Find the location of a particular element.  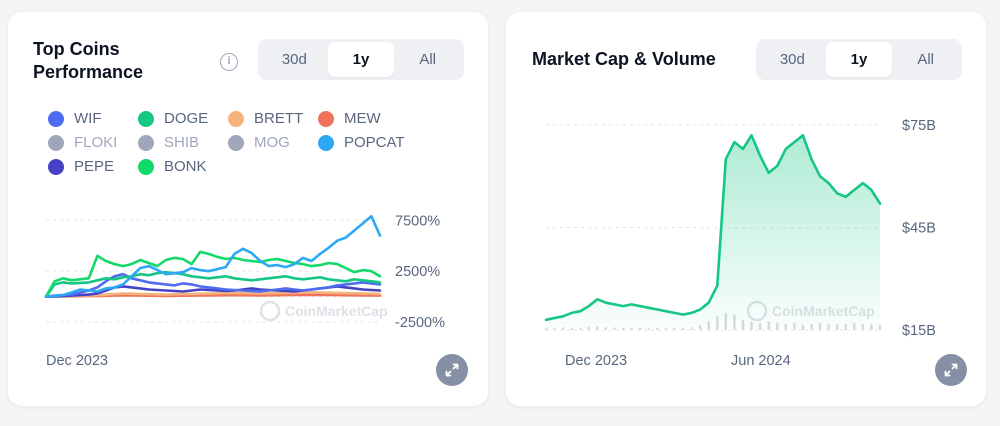

info-icon: i is located at coordinates (229, 62).